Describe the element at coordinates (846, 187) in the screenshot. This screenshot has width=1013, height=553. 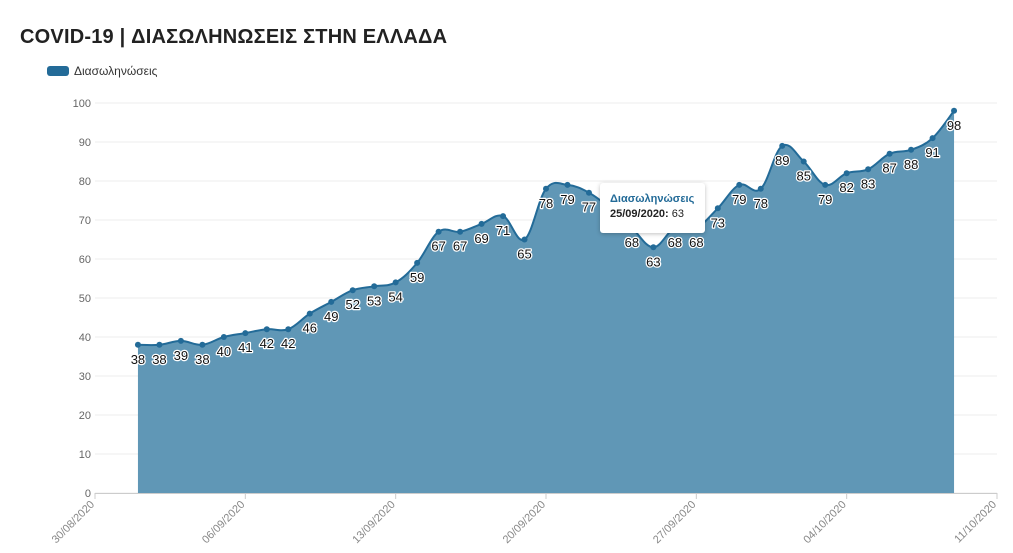
I see `data-label: 82` at that location.